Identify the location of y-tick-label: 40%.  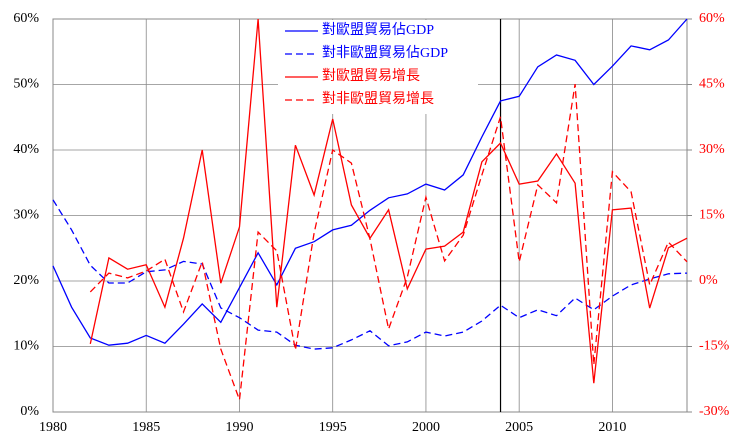
(26, 149).